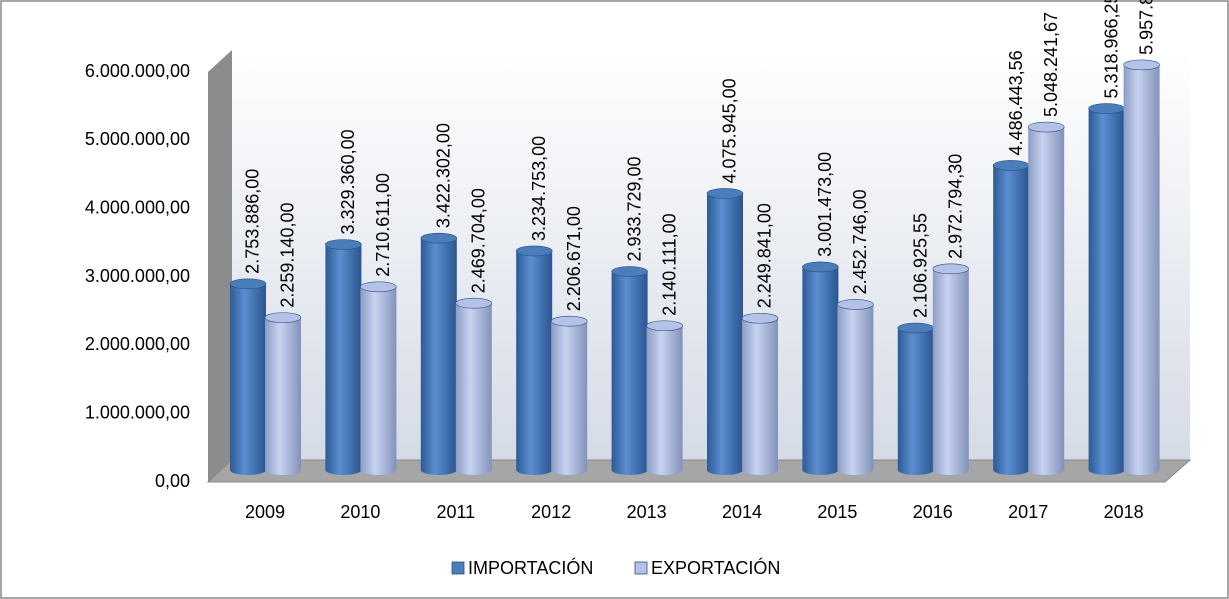 This screenshot has height=599, width=1229. I want to click on data-label: 3.329.360,00, so click(348, 181).